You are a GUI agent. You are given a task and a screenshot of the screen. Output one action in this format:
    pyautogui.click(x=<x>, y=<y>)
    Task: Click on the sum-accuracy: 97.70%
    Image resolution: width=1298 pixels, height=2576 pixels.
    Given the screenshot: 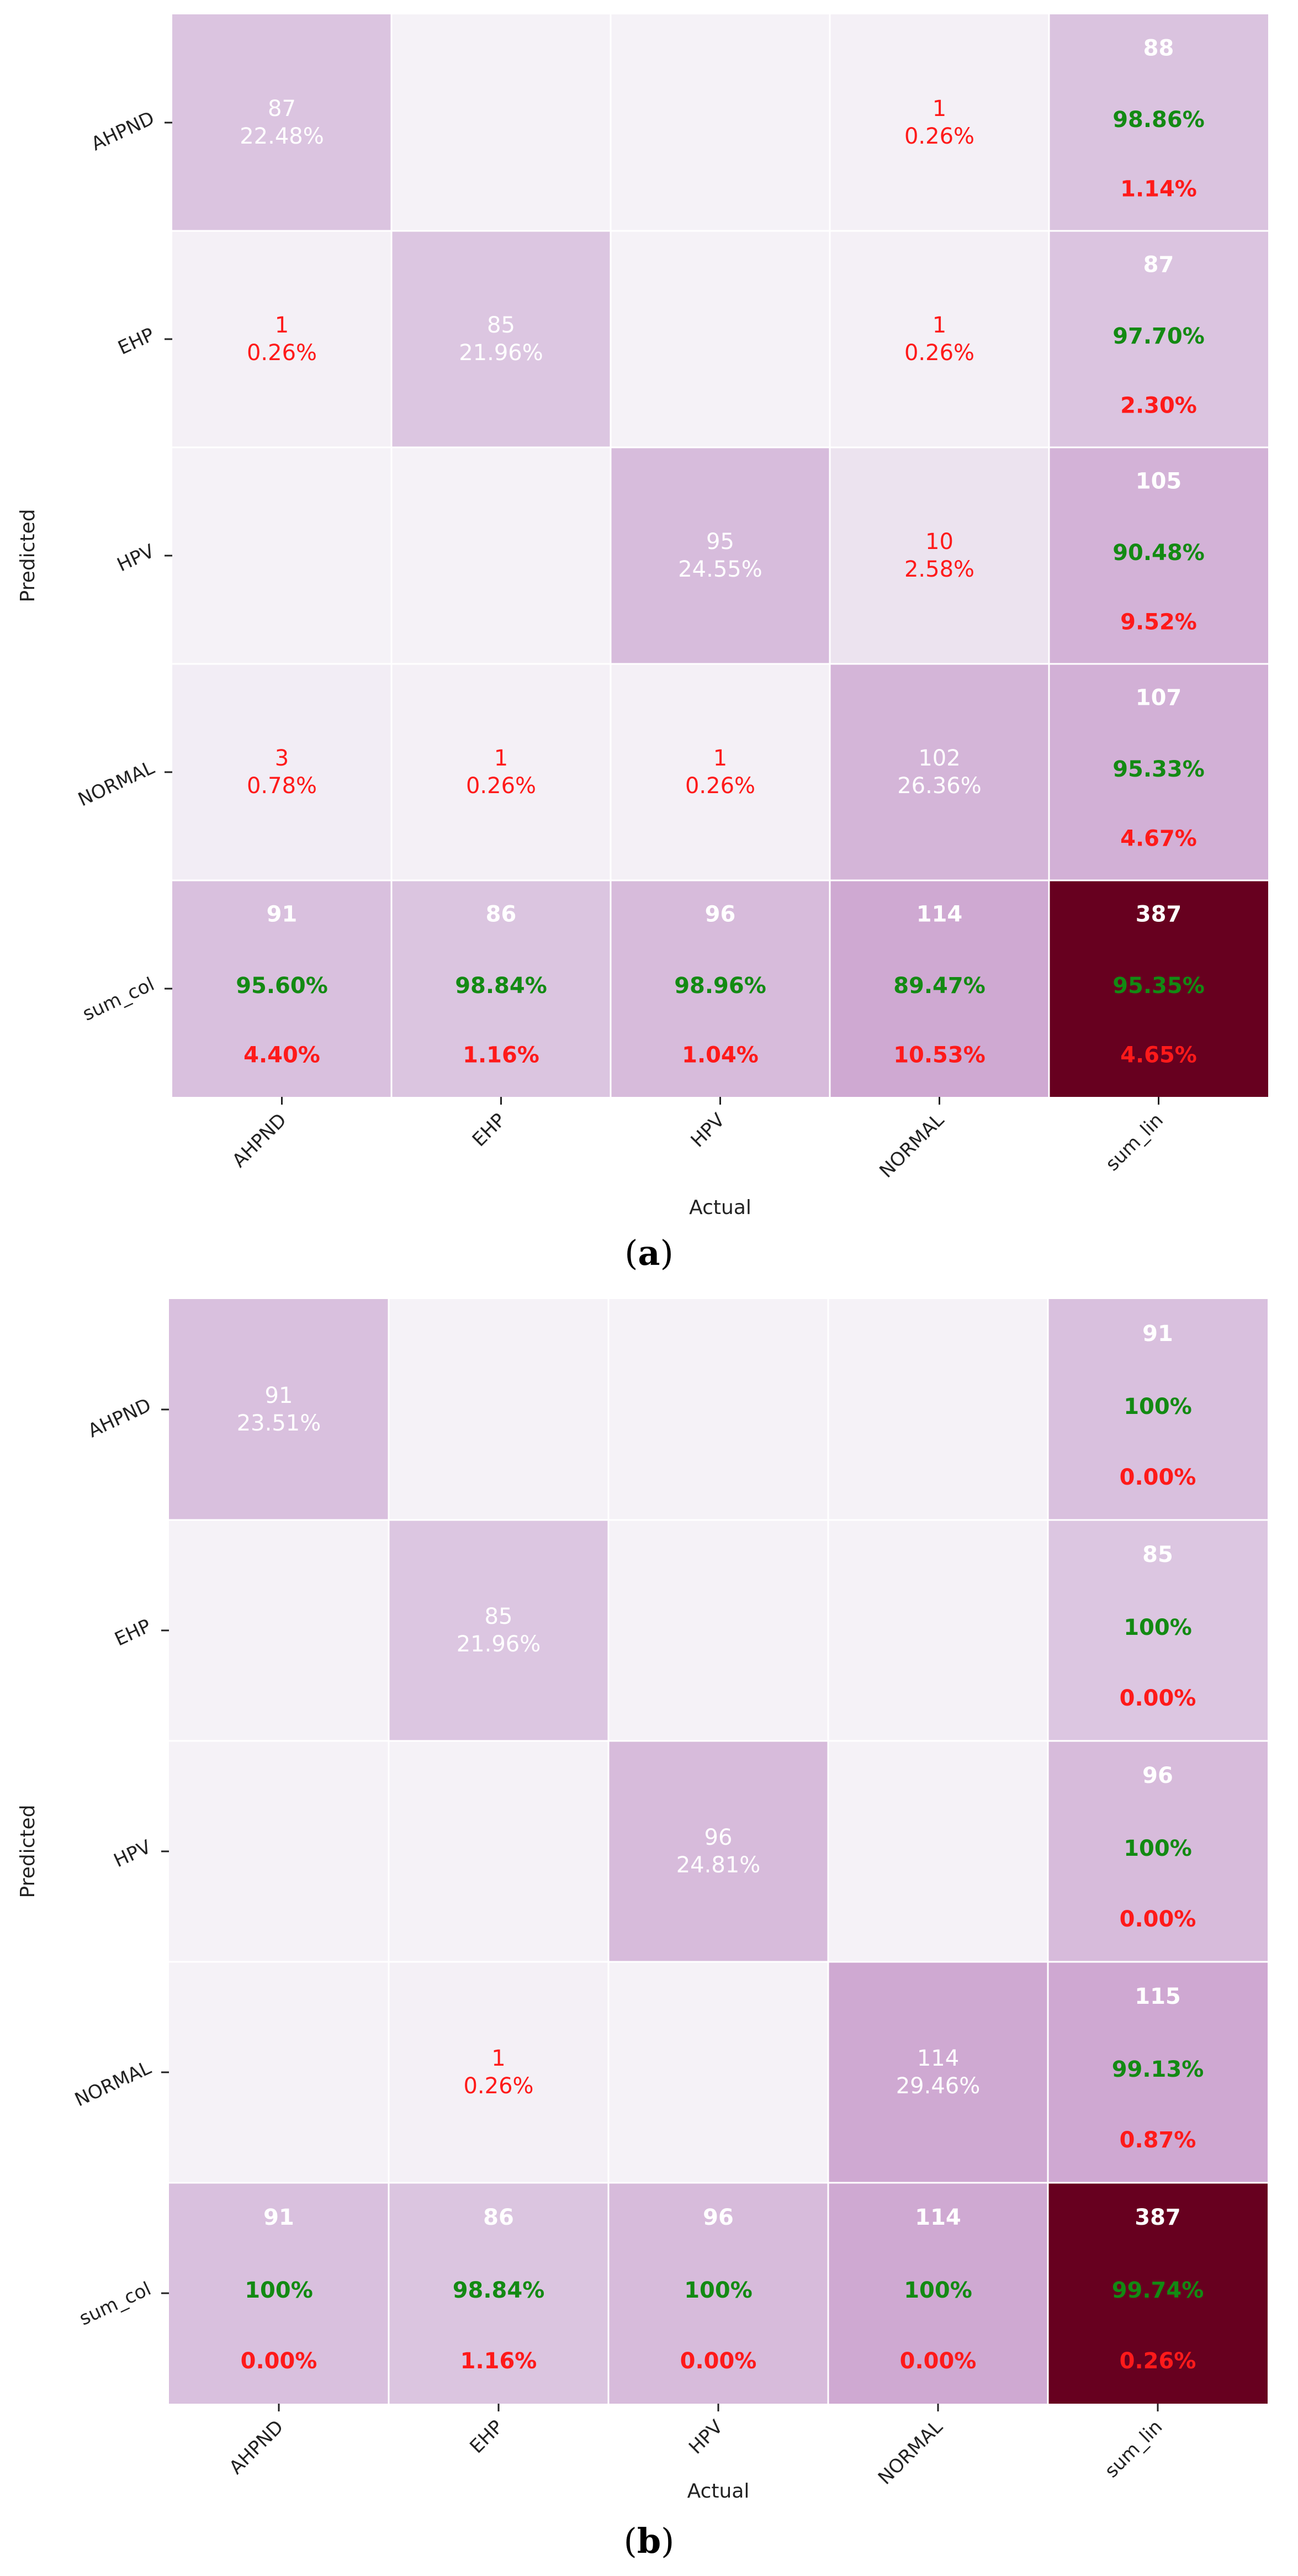 What is the action you would take?
    pyautogui.click(x=1158, y=336)
    